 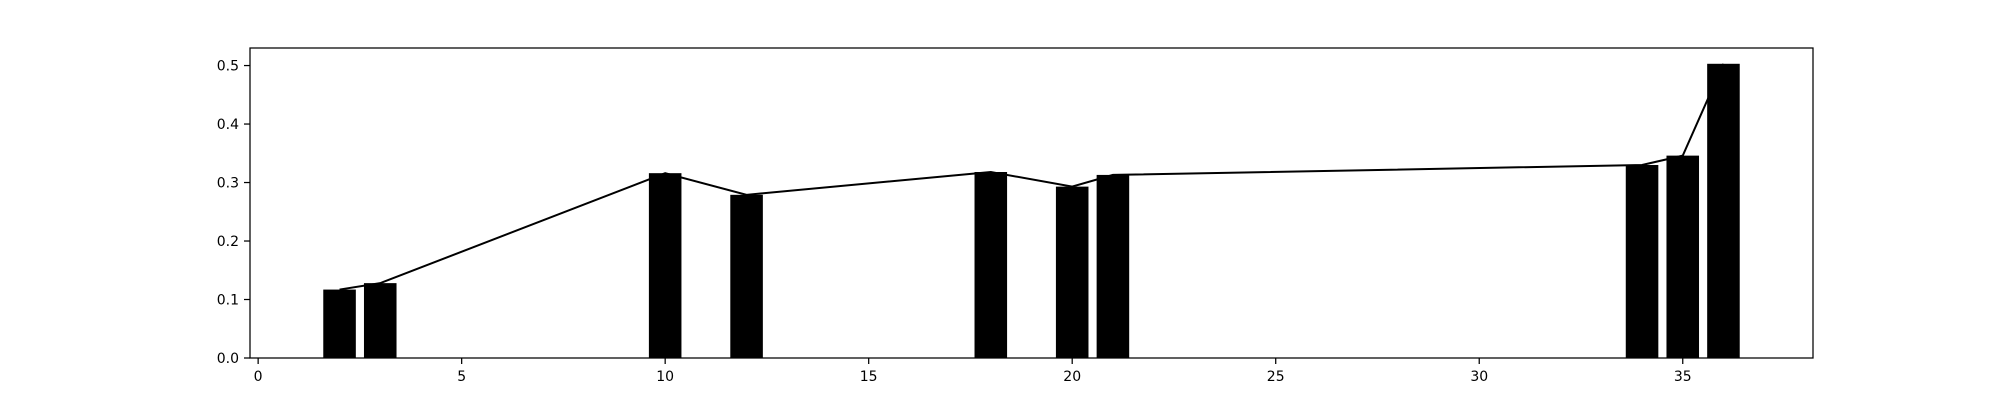 What do you see at coordinates (665, 377) in the screenshot?
I see `x-tick-label-2: 10` at bounding box center [665, 377].